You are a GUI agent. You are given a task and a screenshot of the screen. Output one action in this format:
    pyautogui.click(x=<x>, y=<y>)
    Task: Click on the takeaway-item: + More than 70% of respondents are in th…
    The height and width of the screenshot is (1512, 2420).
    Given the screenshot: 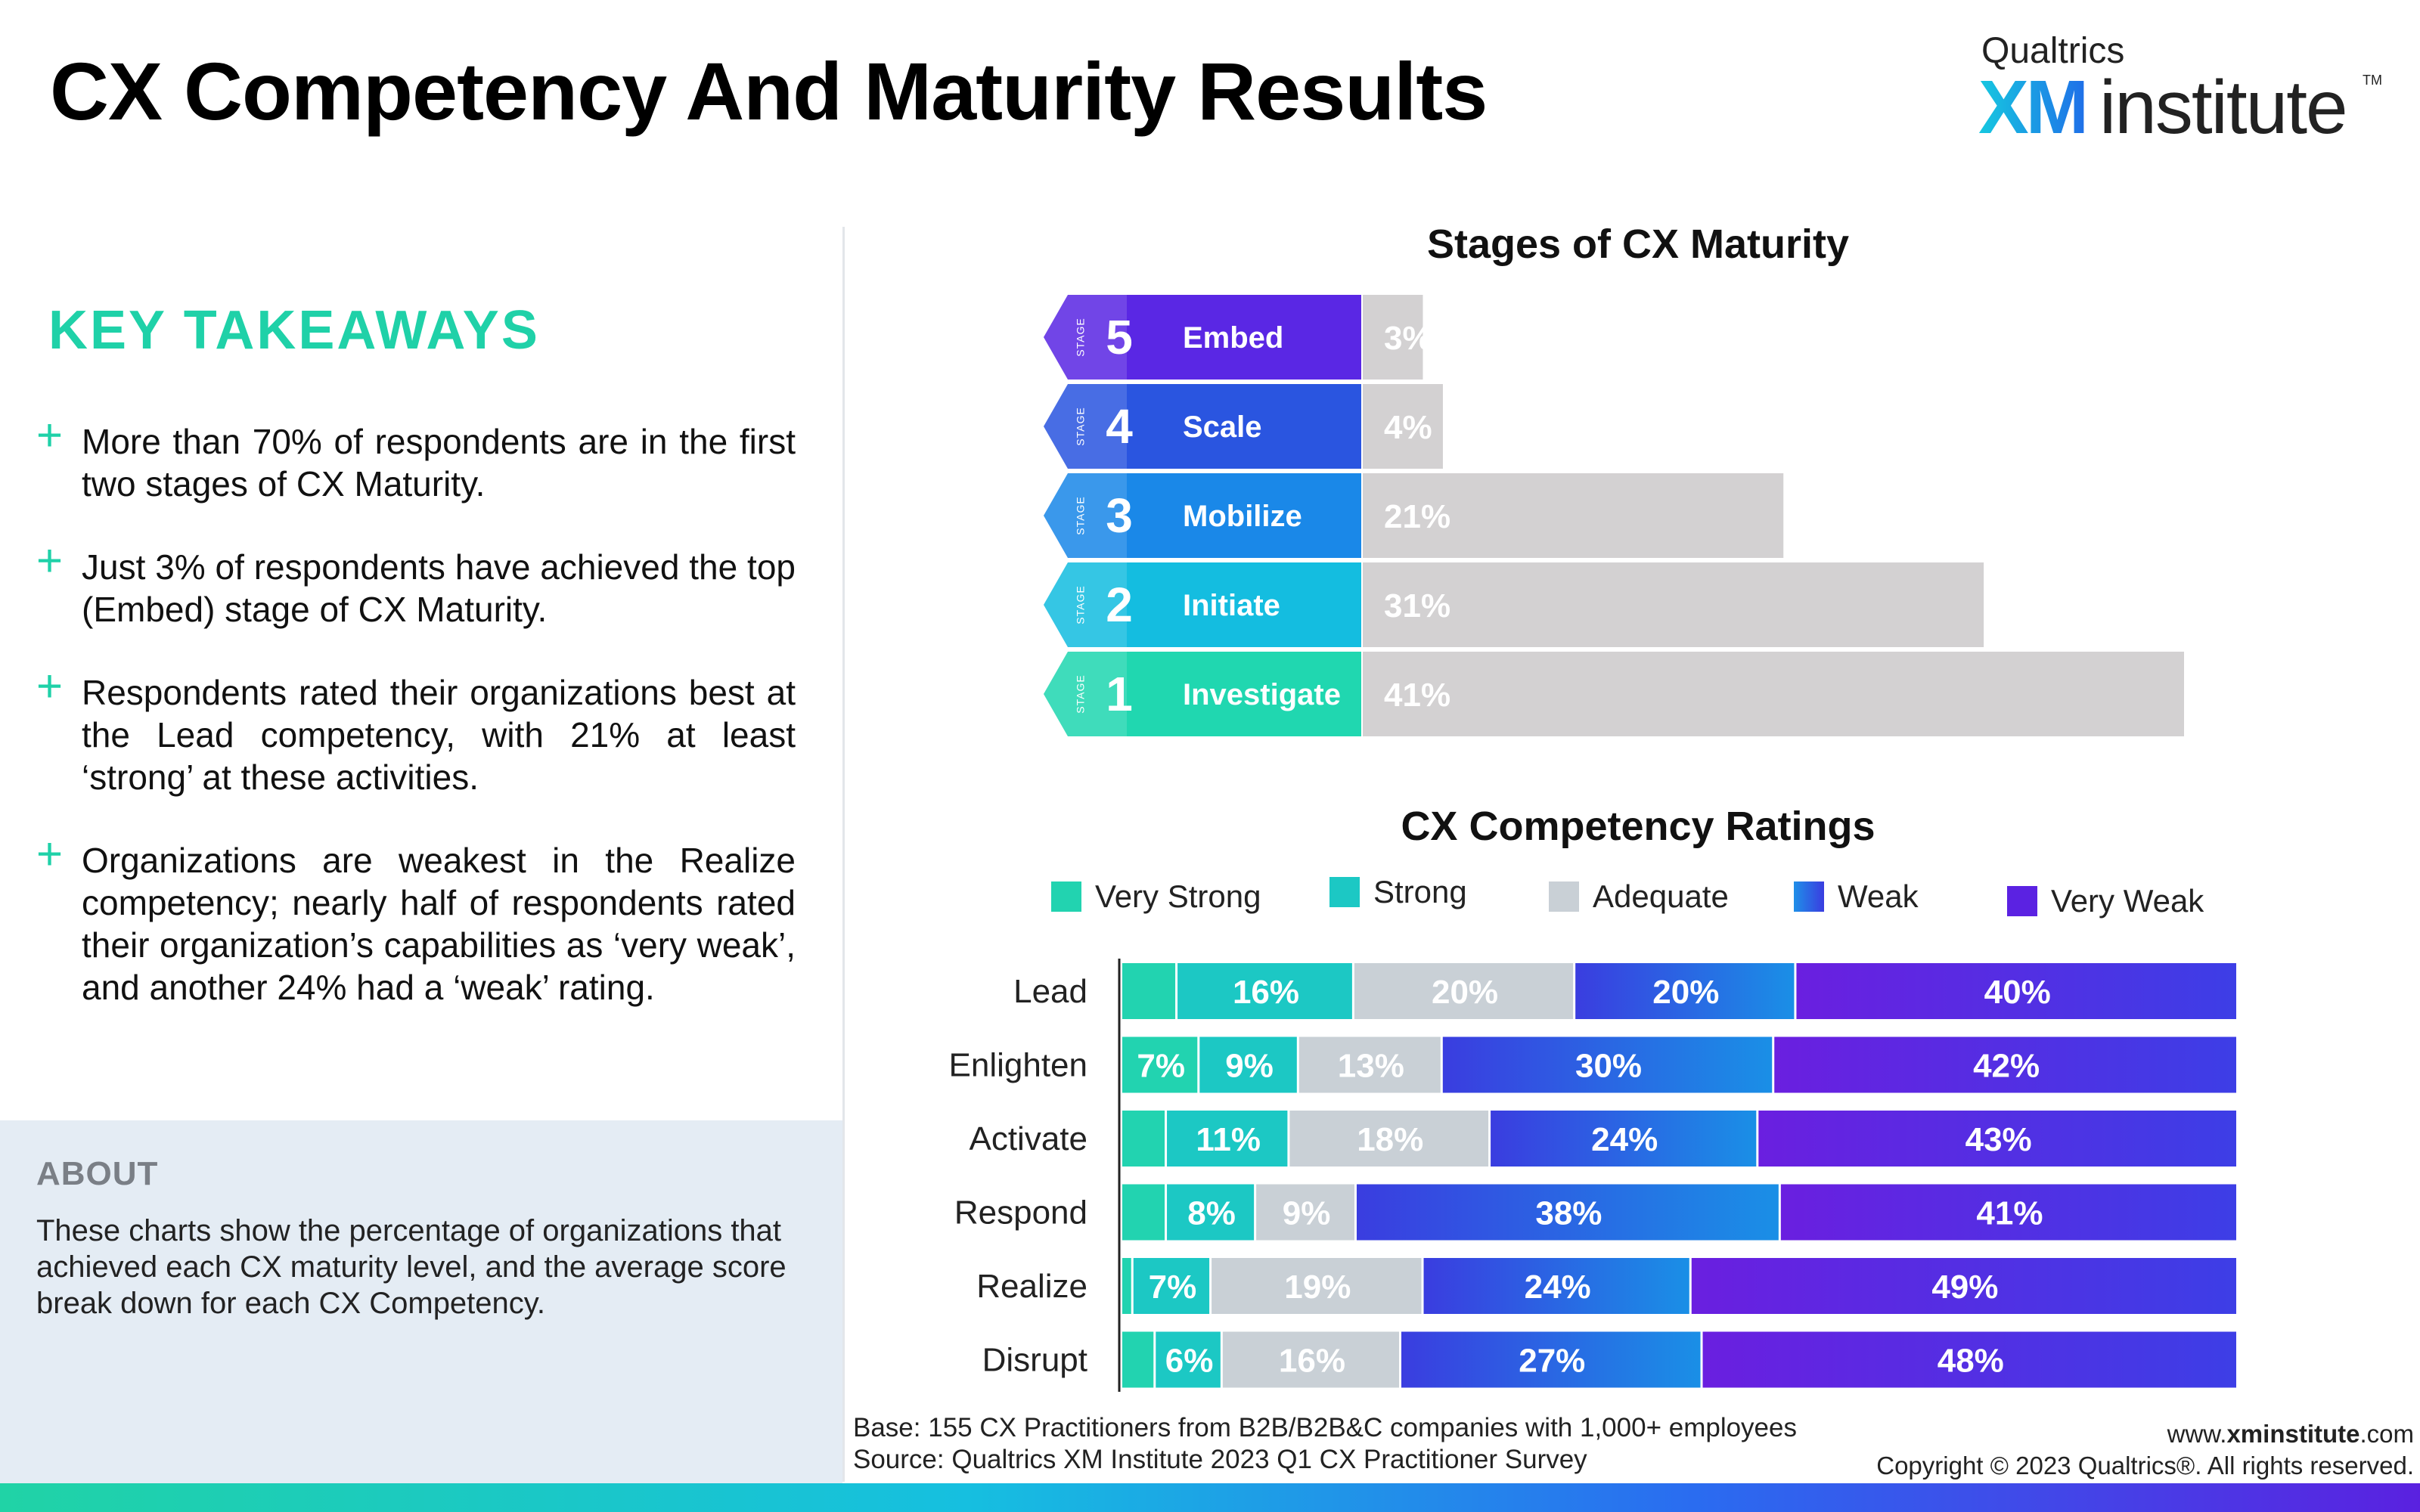 What is the action you would take?
    pyautogui.click(x=416, y=459)
    